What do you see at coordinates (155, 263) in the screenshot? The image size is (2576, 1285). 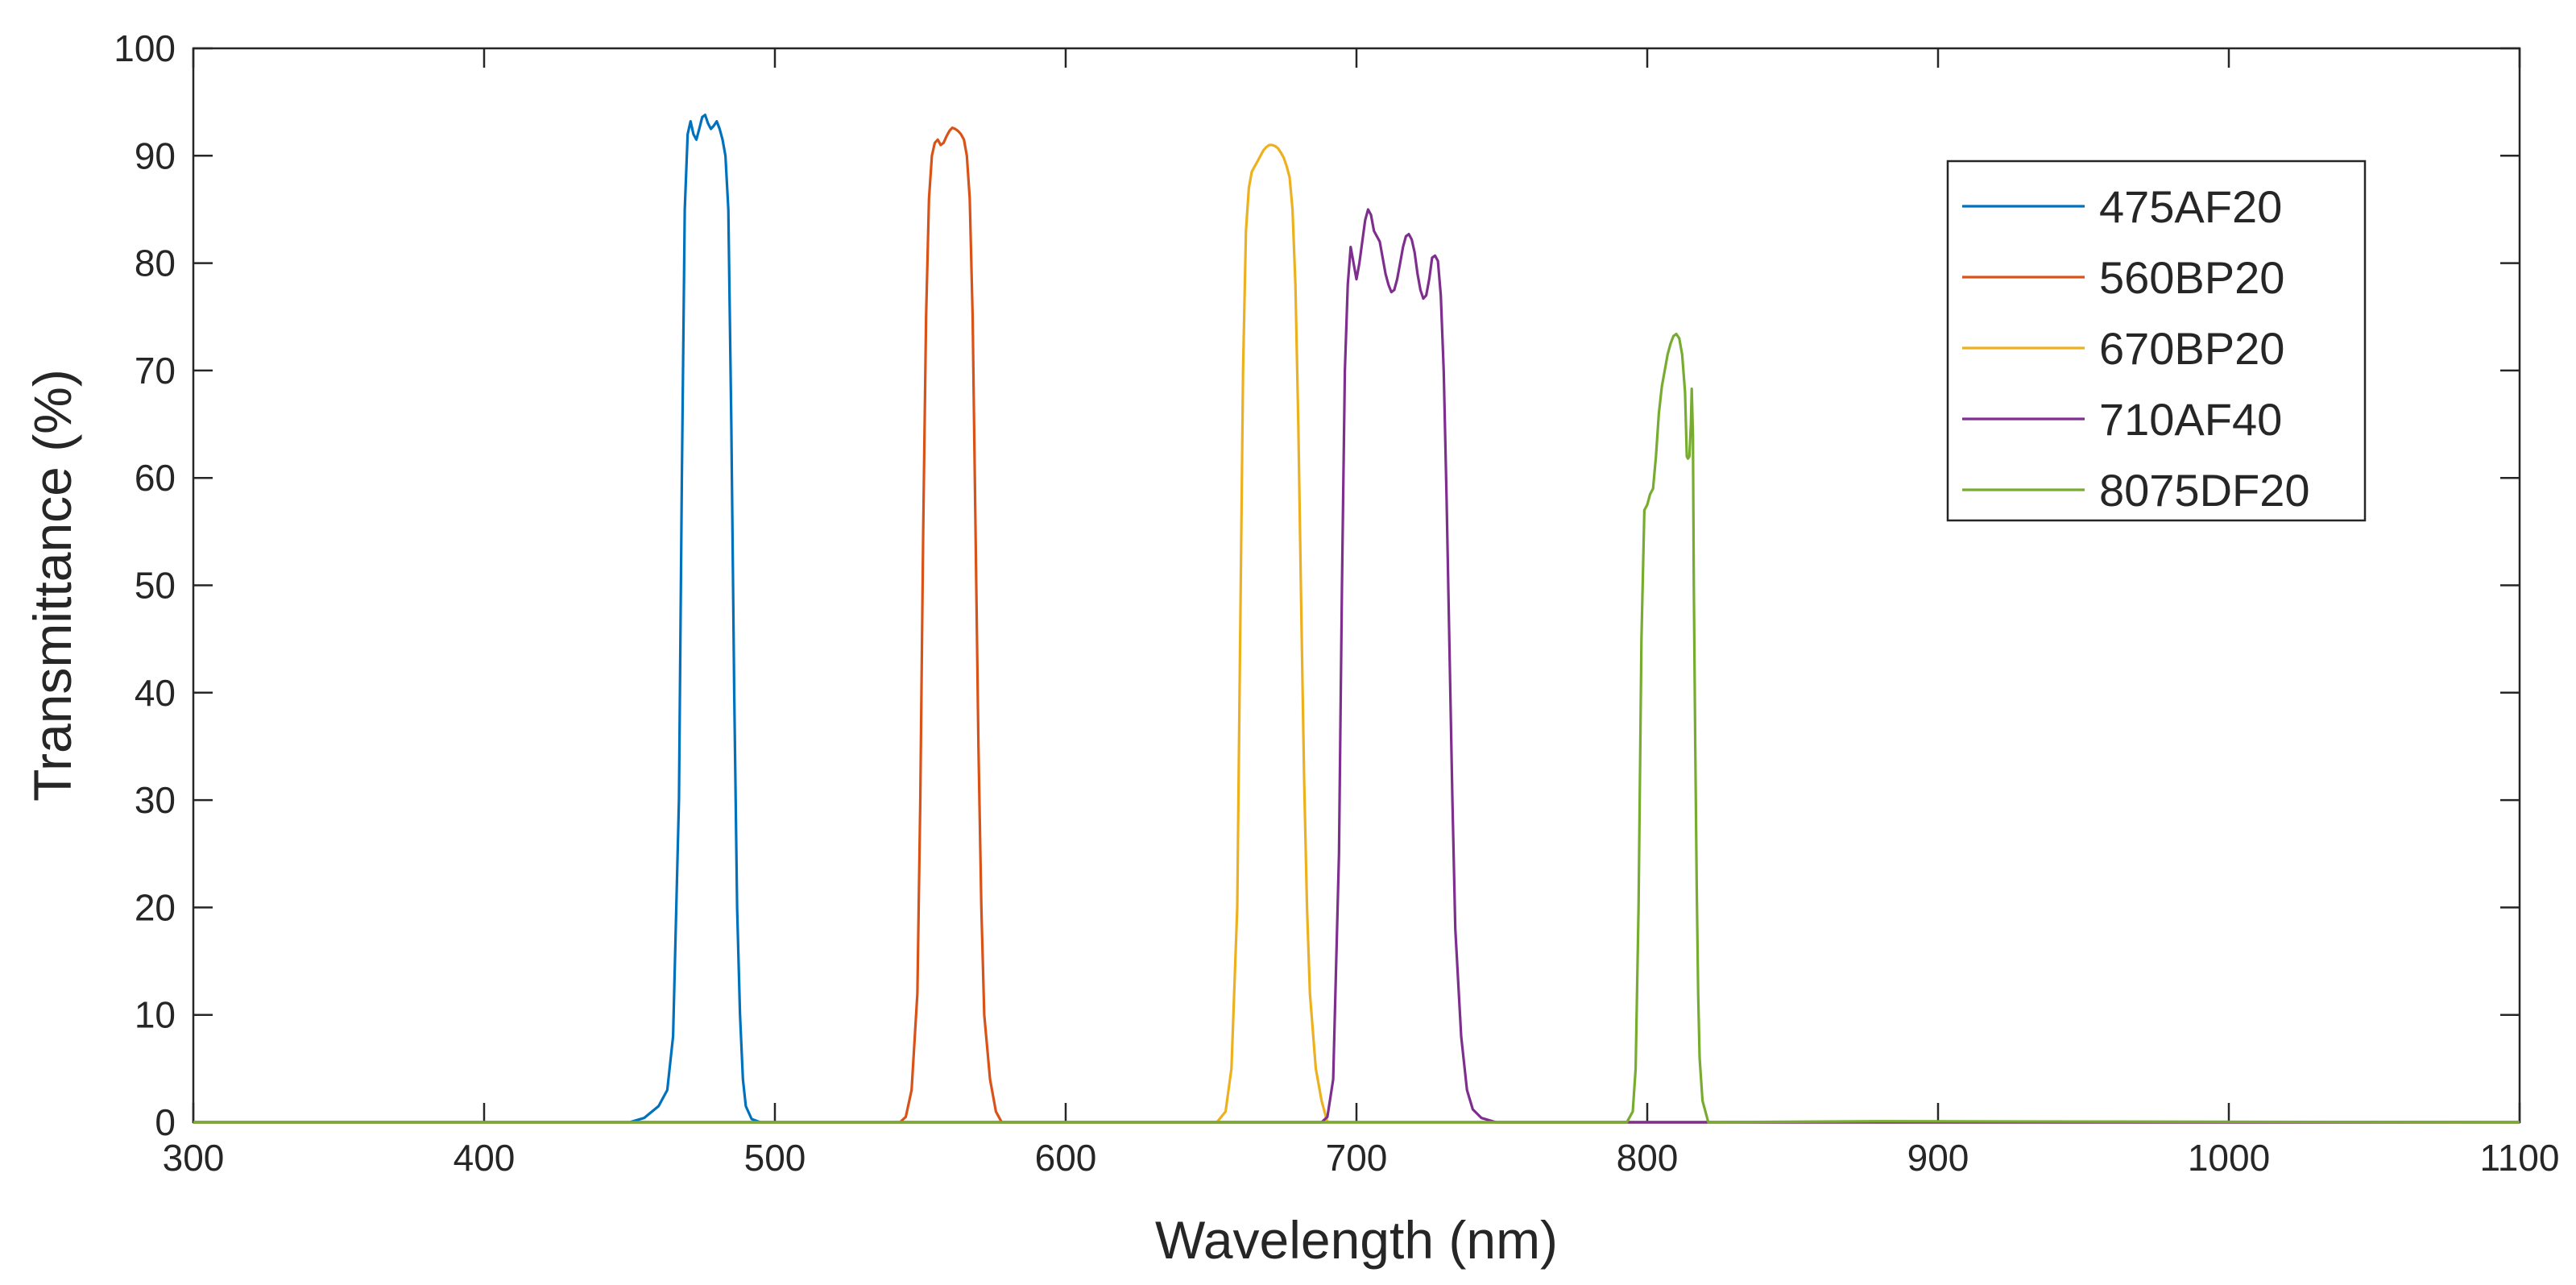 I see `y-tick-label: 80` at bounding box center [155, 263].